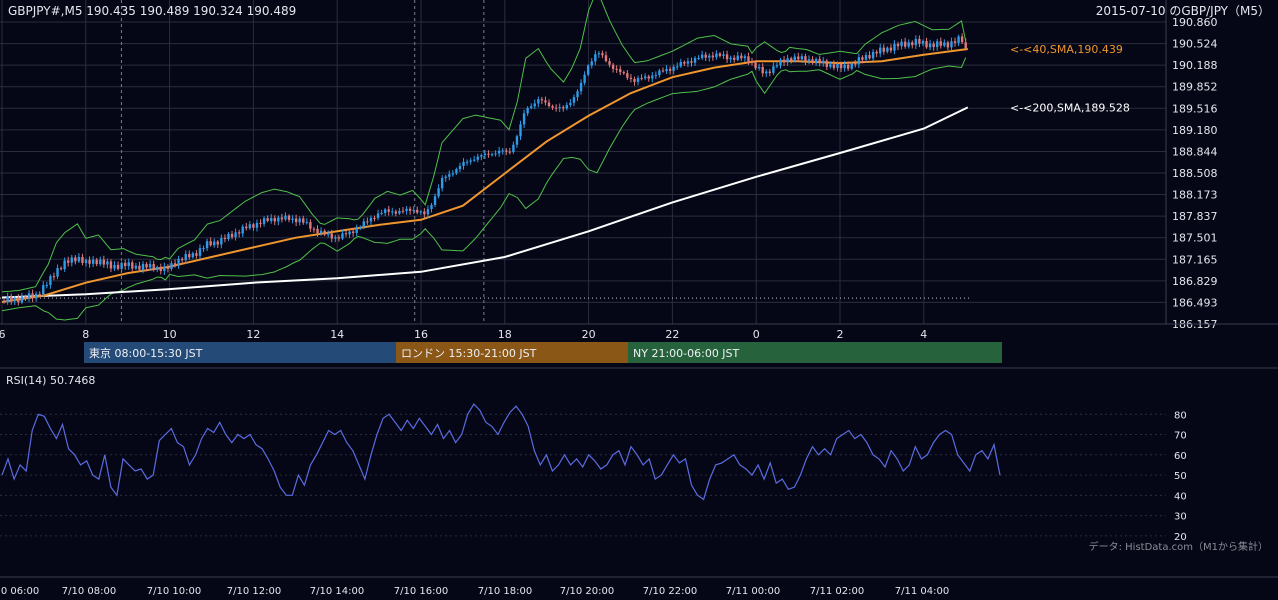  What do you see at coordinates (1183, 11) in the screenshot?
I see `chart-title: 2015-07-10 のGBP/JPY（M5）` at bounding box center [1183, 11].